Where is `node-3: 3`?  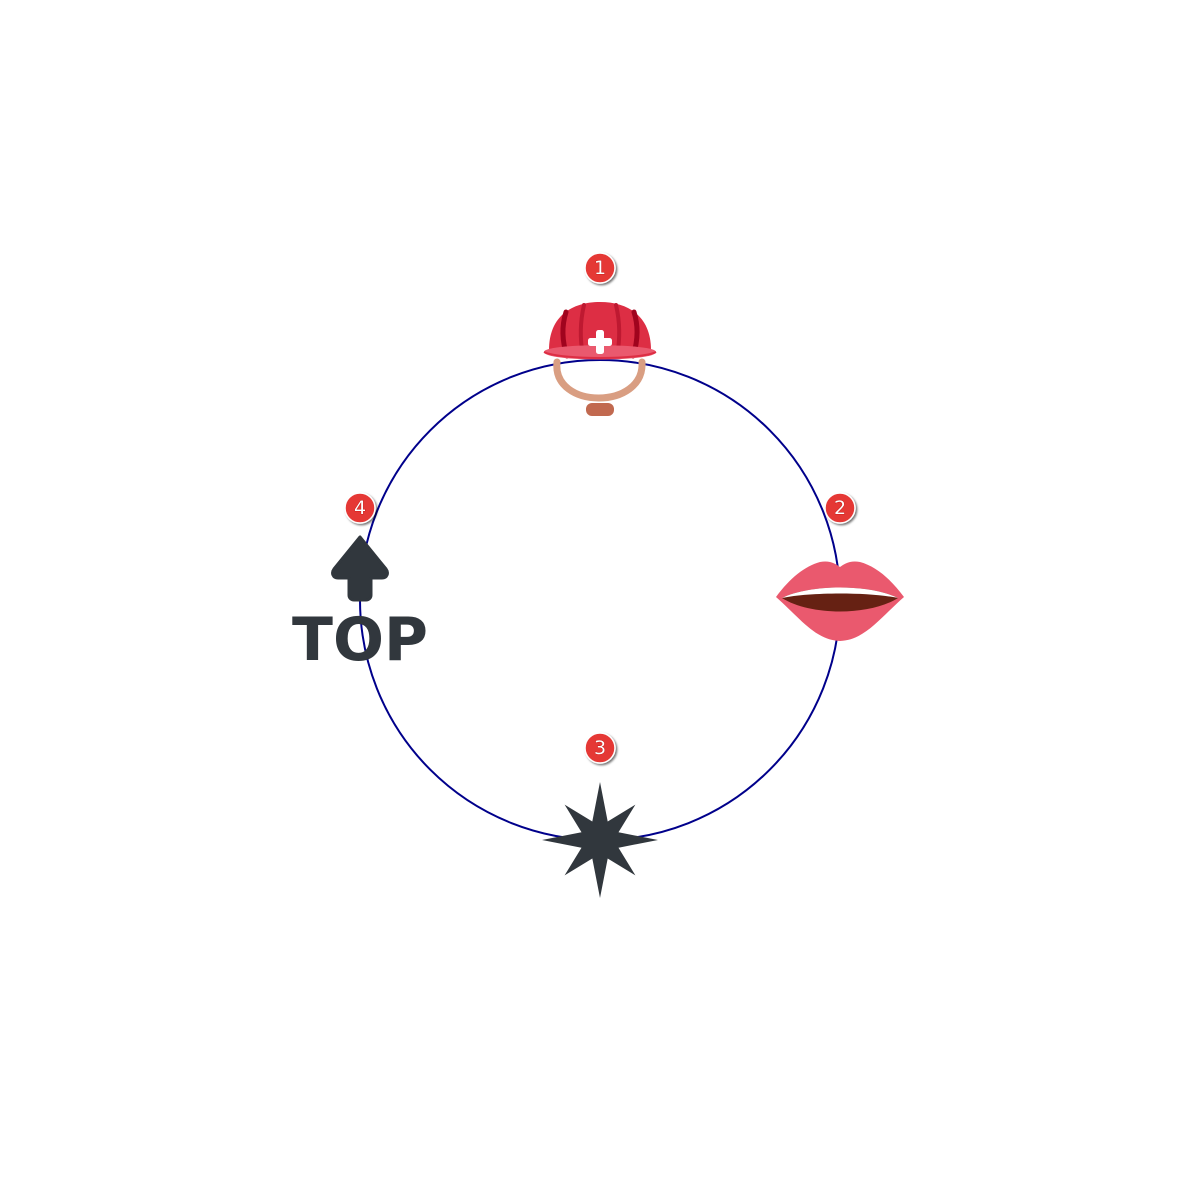 node-3: 3 is located at coordinates (600, 815).